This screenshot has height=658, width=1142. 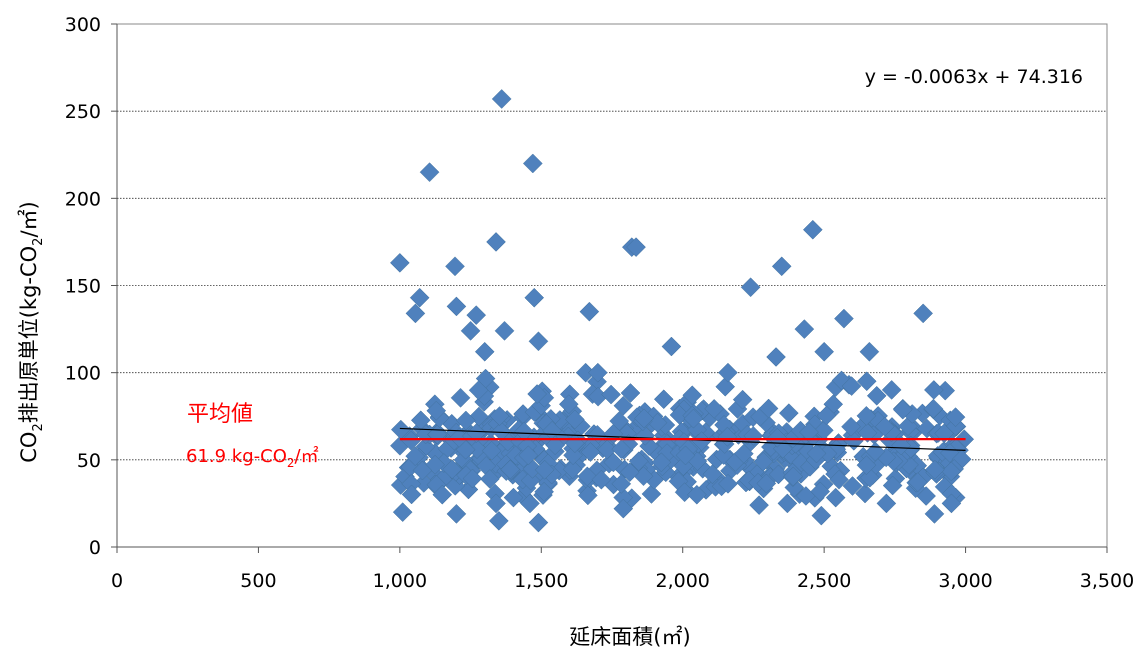 I want to click on average-unit-pre: kg-CO, so click(x=256, y=456).